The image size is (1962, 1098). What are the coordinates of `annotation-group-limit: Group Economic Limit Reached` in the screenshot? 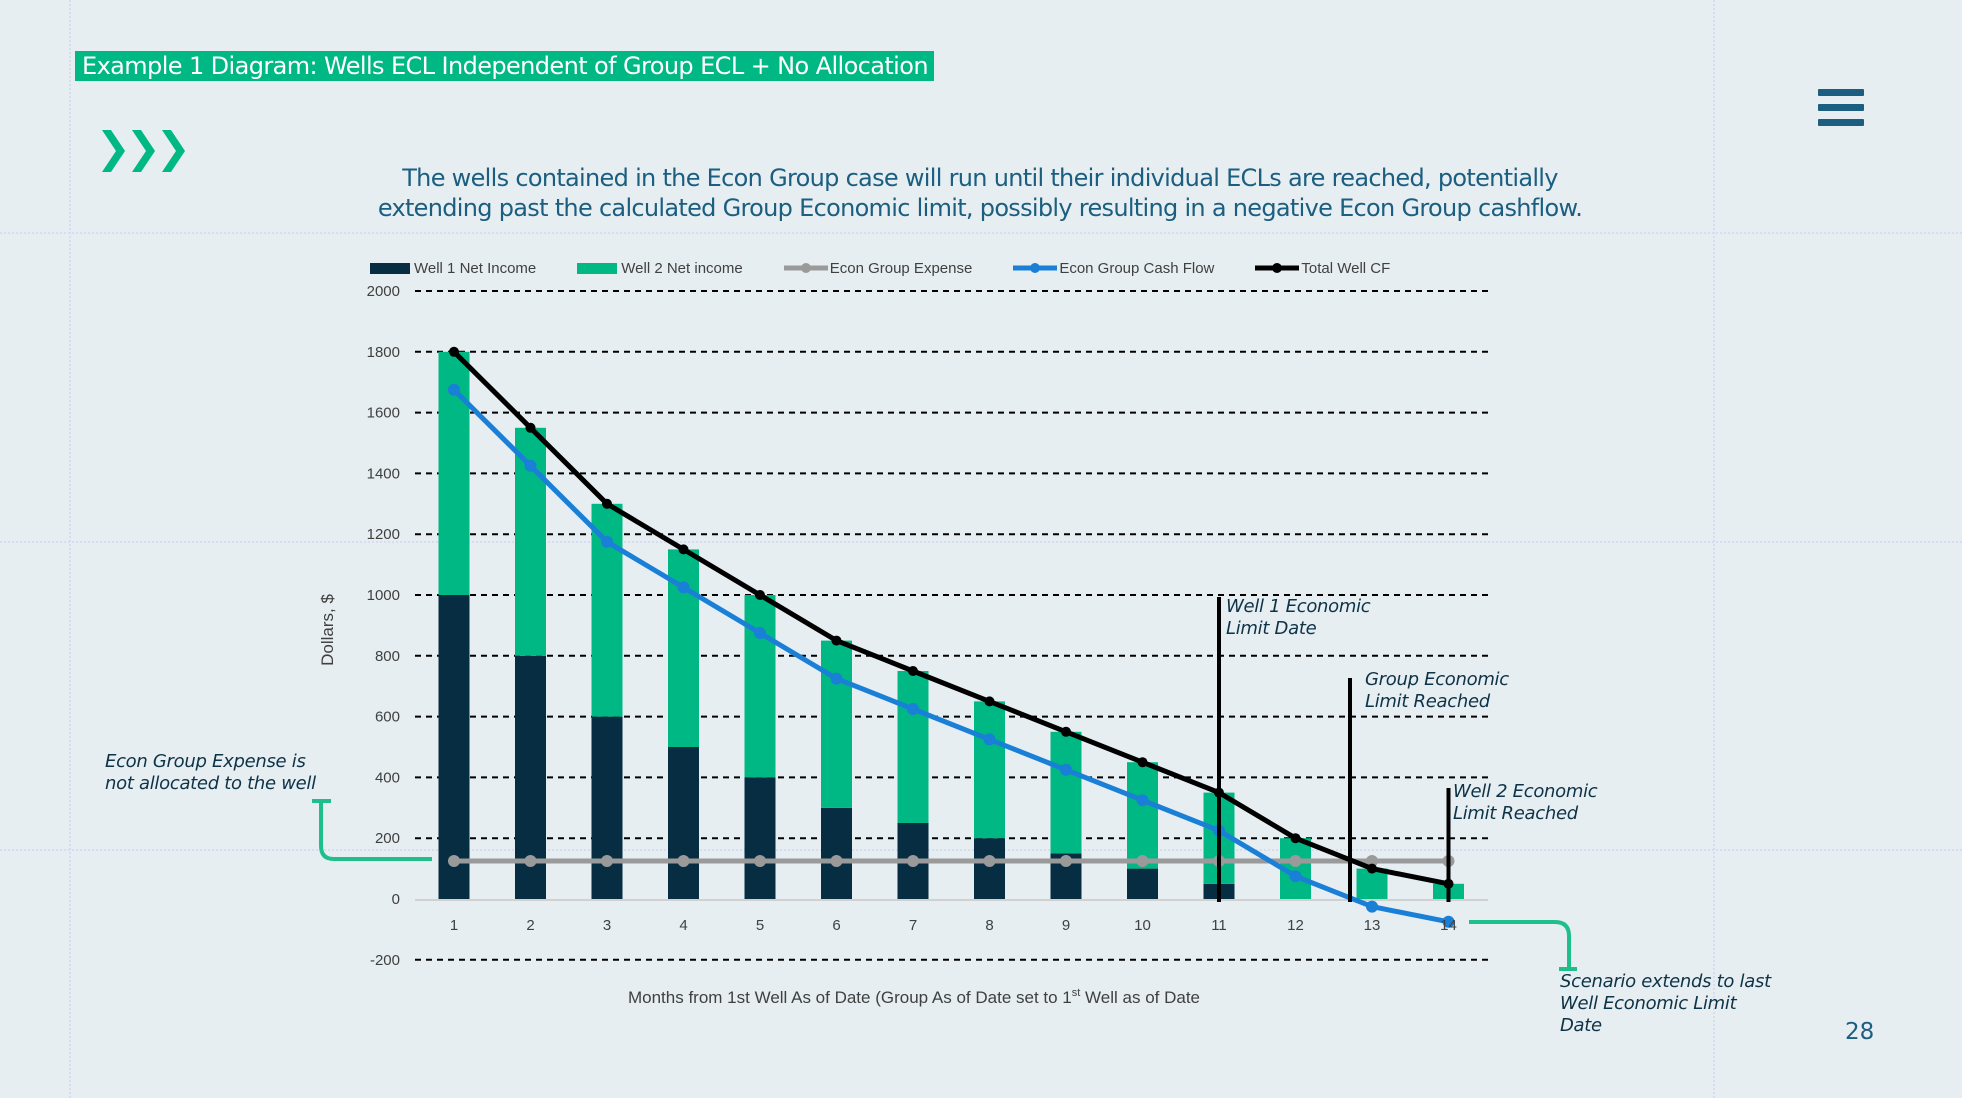 It's located at (1437, 691).